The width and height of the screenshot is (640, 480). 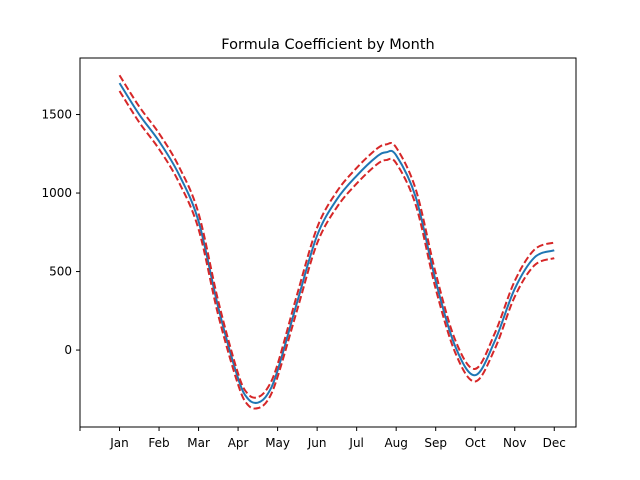 What do you see at coordinates (158, 443) in the screenshot?
I see `x-tick-label-feb: Feb` at bounding box center [158, 443].